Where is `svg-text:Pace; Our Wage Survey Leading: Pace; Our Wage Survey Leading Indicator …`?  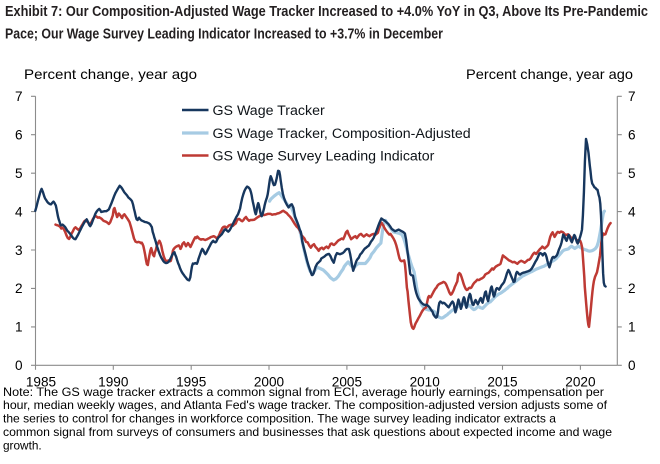
svg-text:Pace; Our Wage Survey Leading: Pace; Our Wage Survey Leading Indicator … is located at coordinates (224, 35).